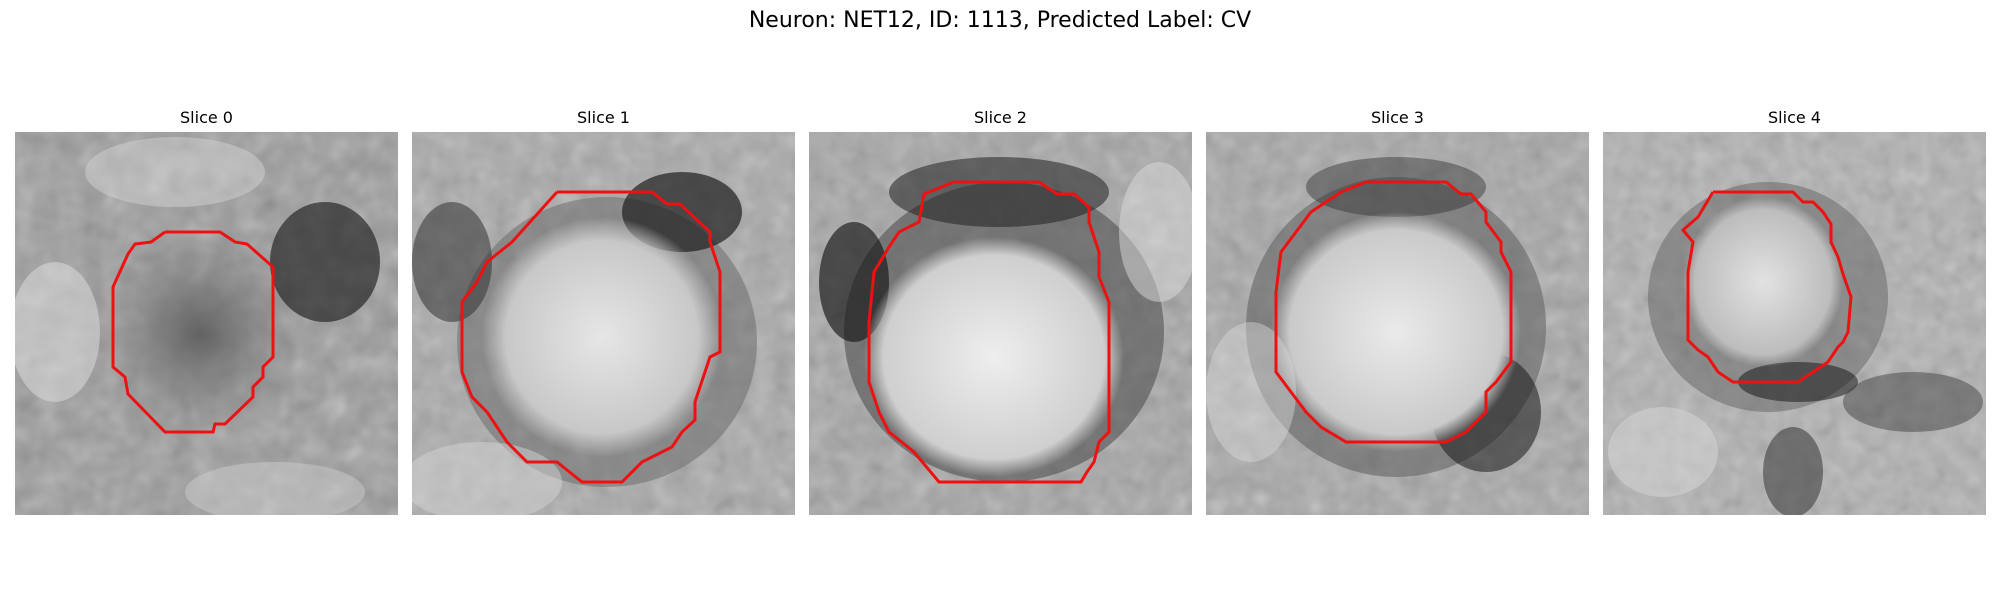 This screenshot has width=2000, height=600. I want to click on slice-title-0: Slice 0, so click(206, 117).